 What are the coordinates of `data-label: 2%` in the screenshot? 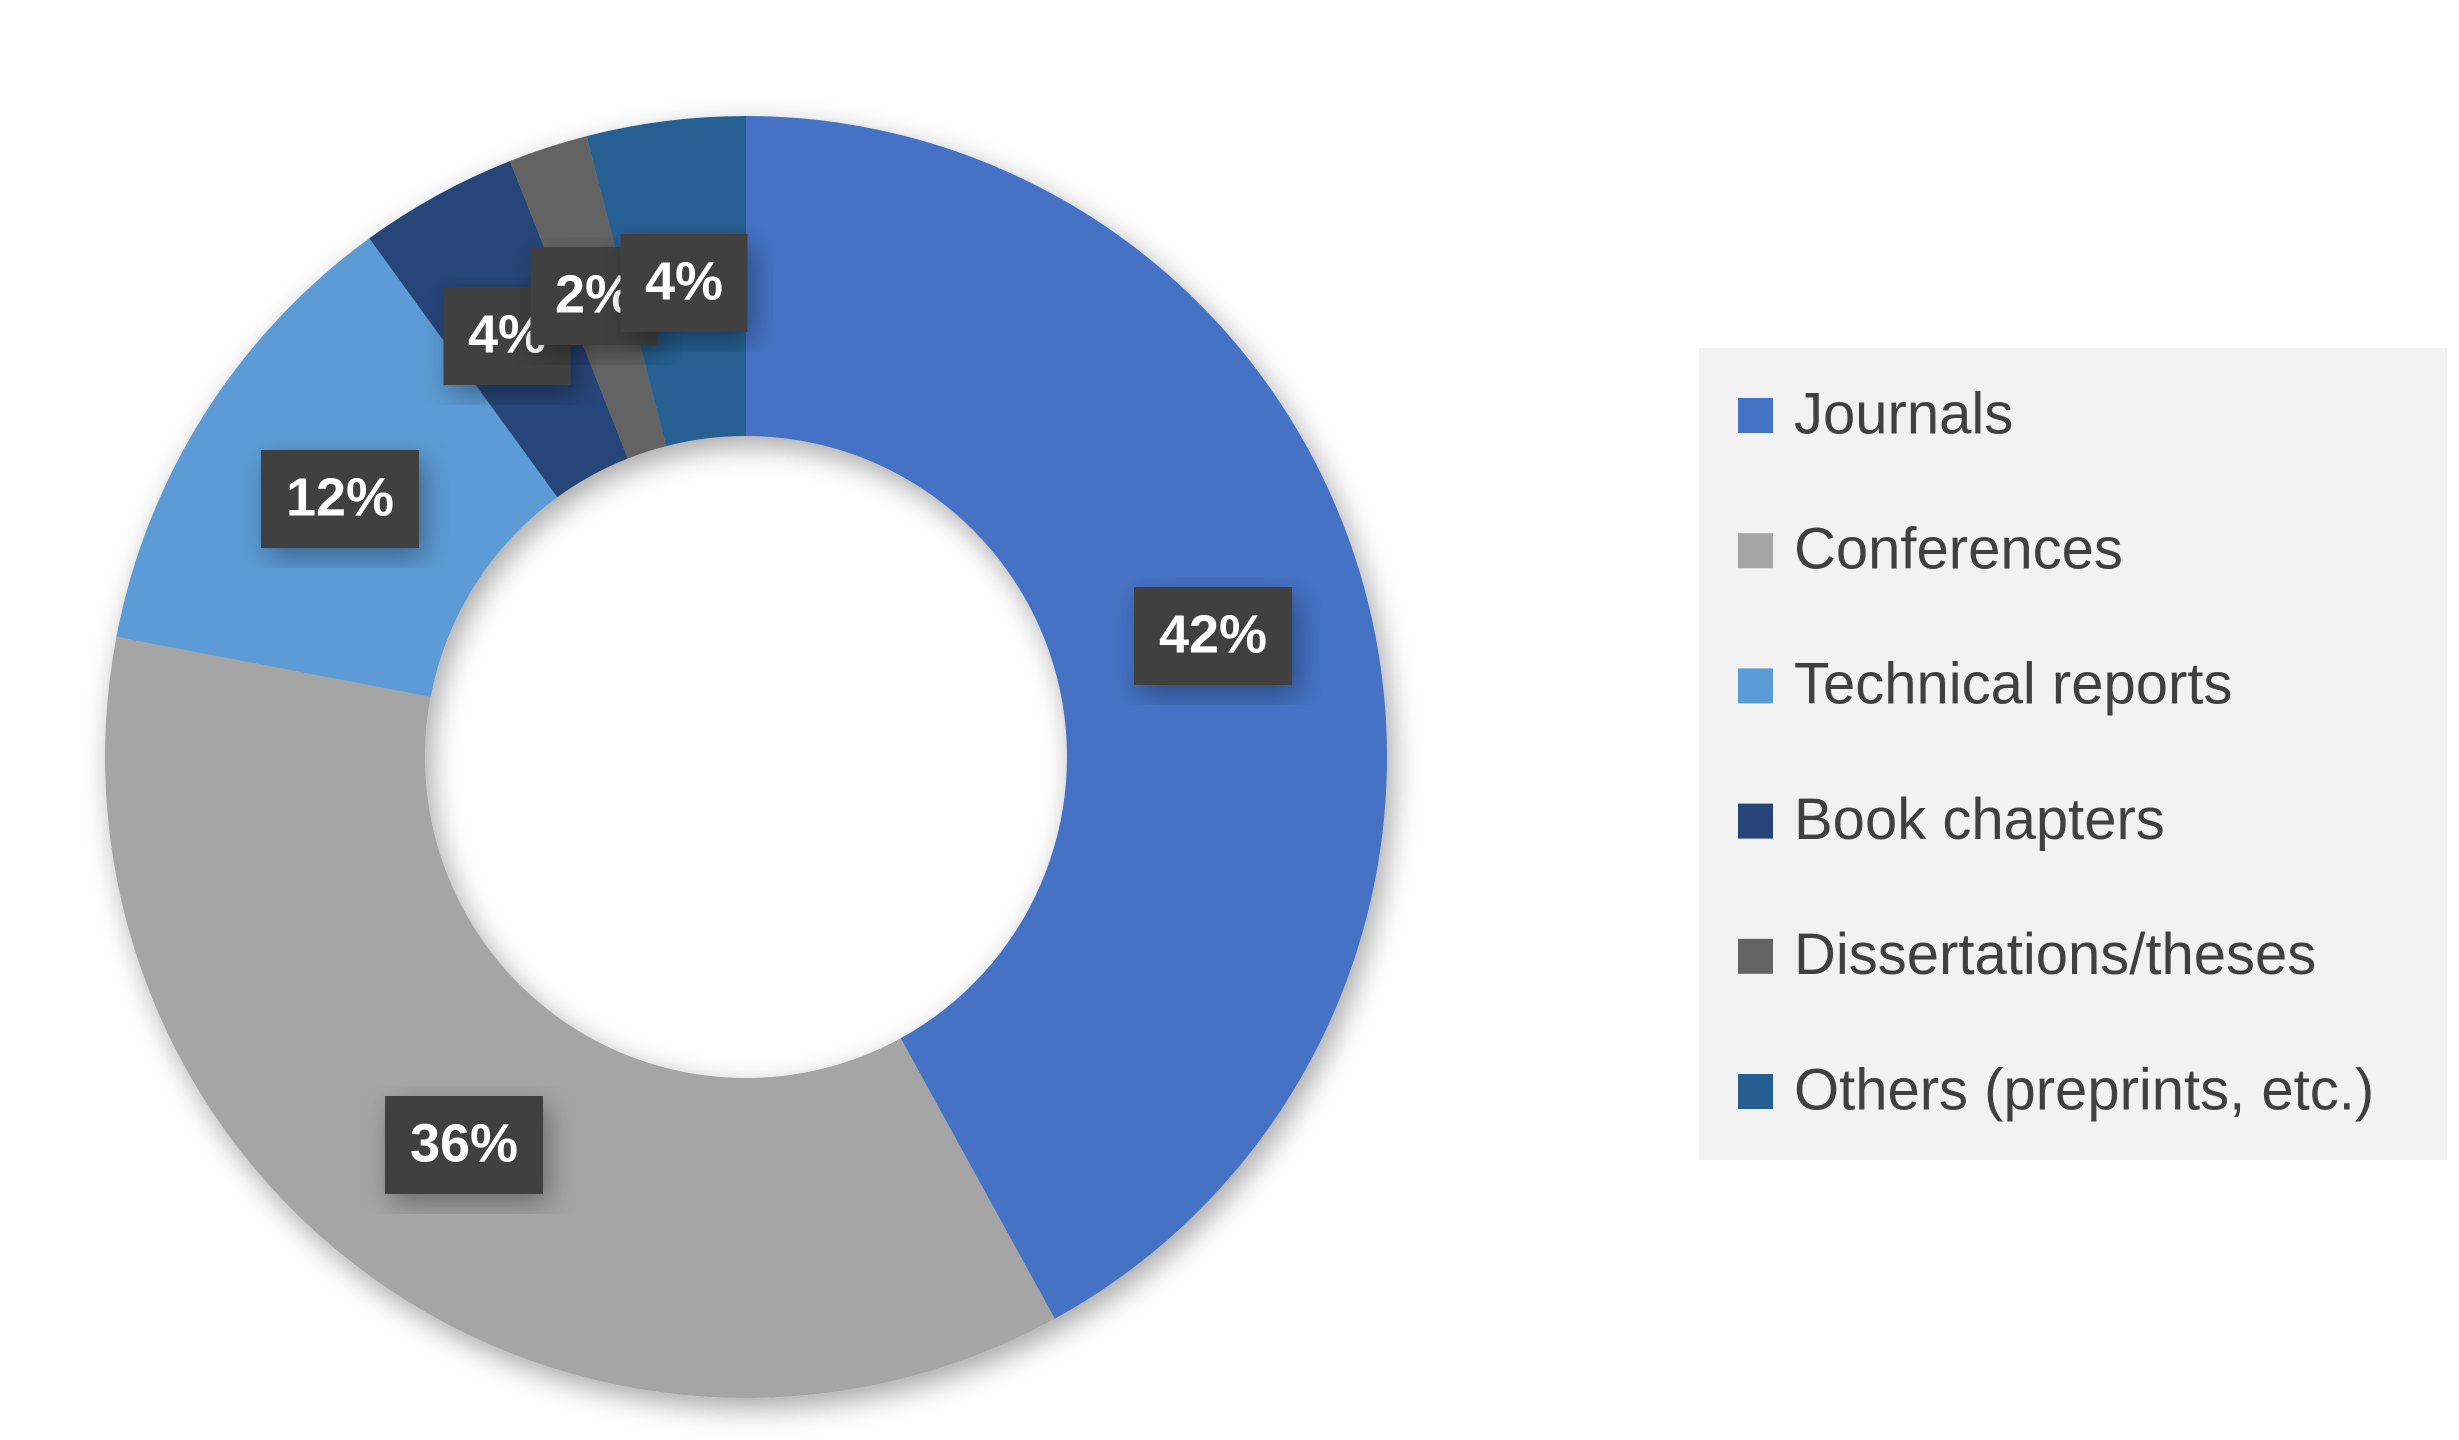 It's located at (594, 294).